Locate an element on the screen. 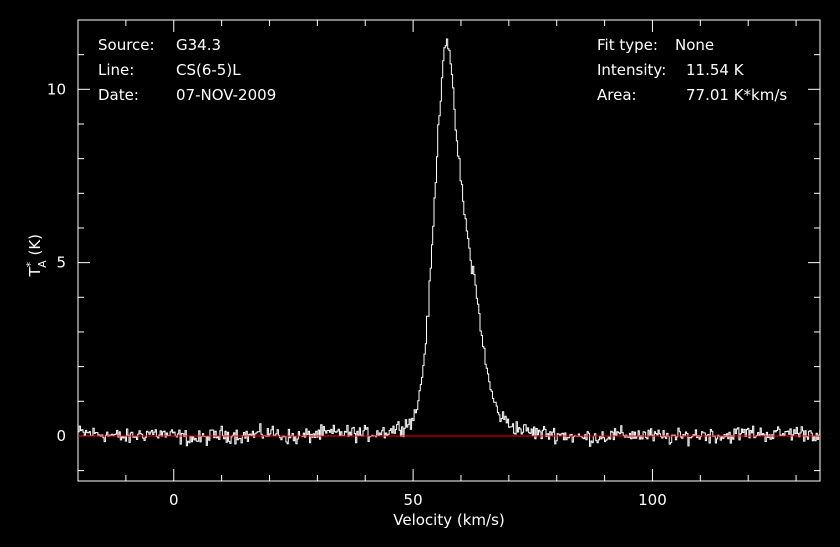 The image size is (840, 547). date-value: 07-NOV-2009 is located at coordinates (226, 95).